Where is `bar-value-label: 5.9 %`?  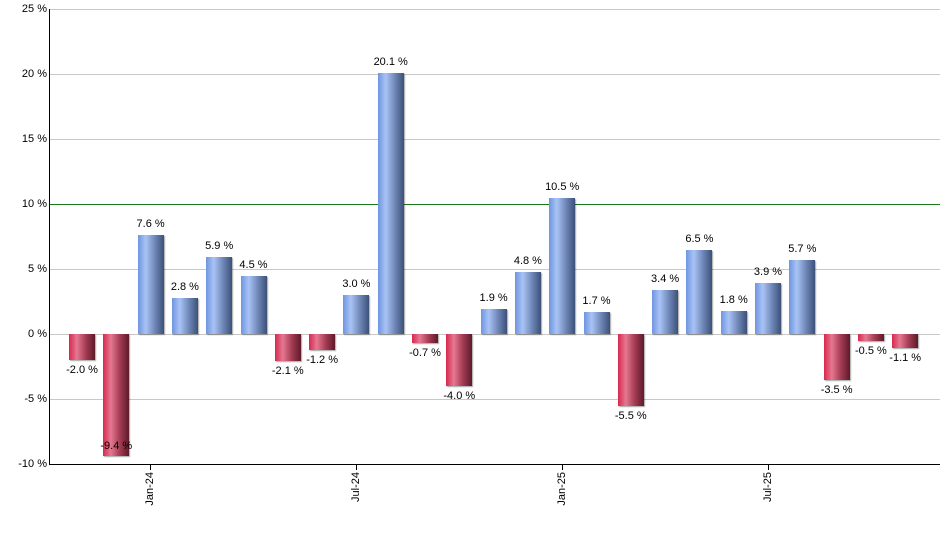
bar-value-label: 5.9 % is located at coordinates (219, 246).